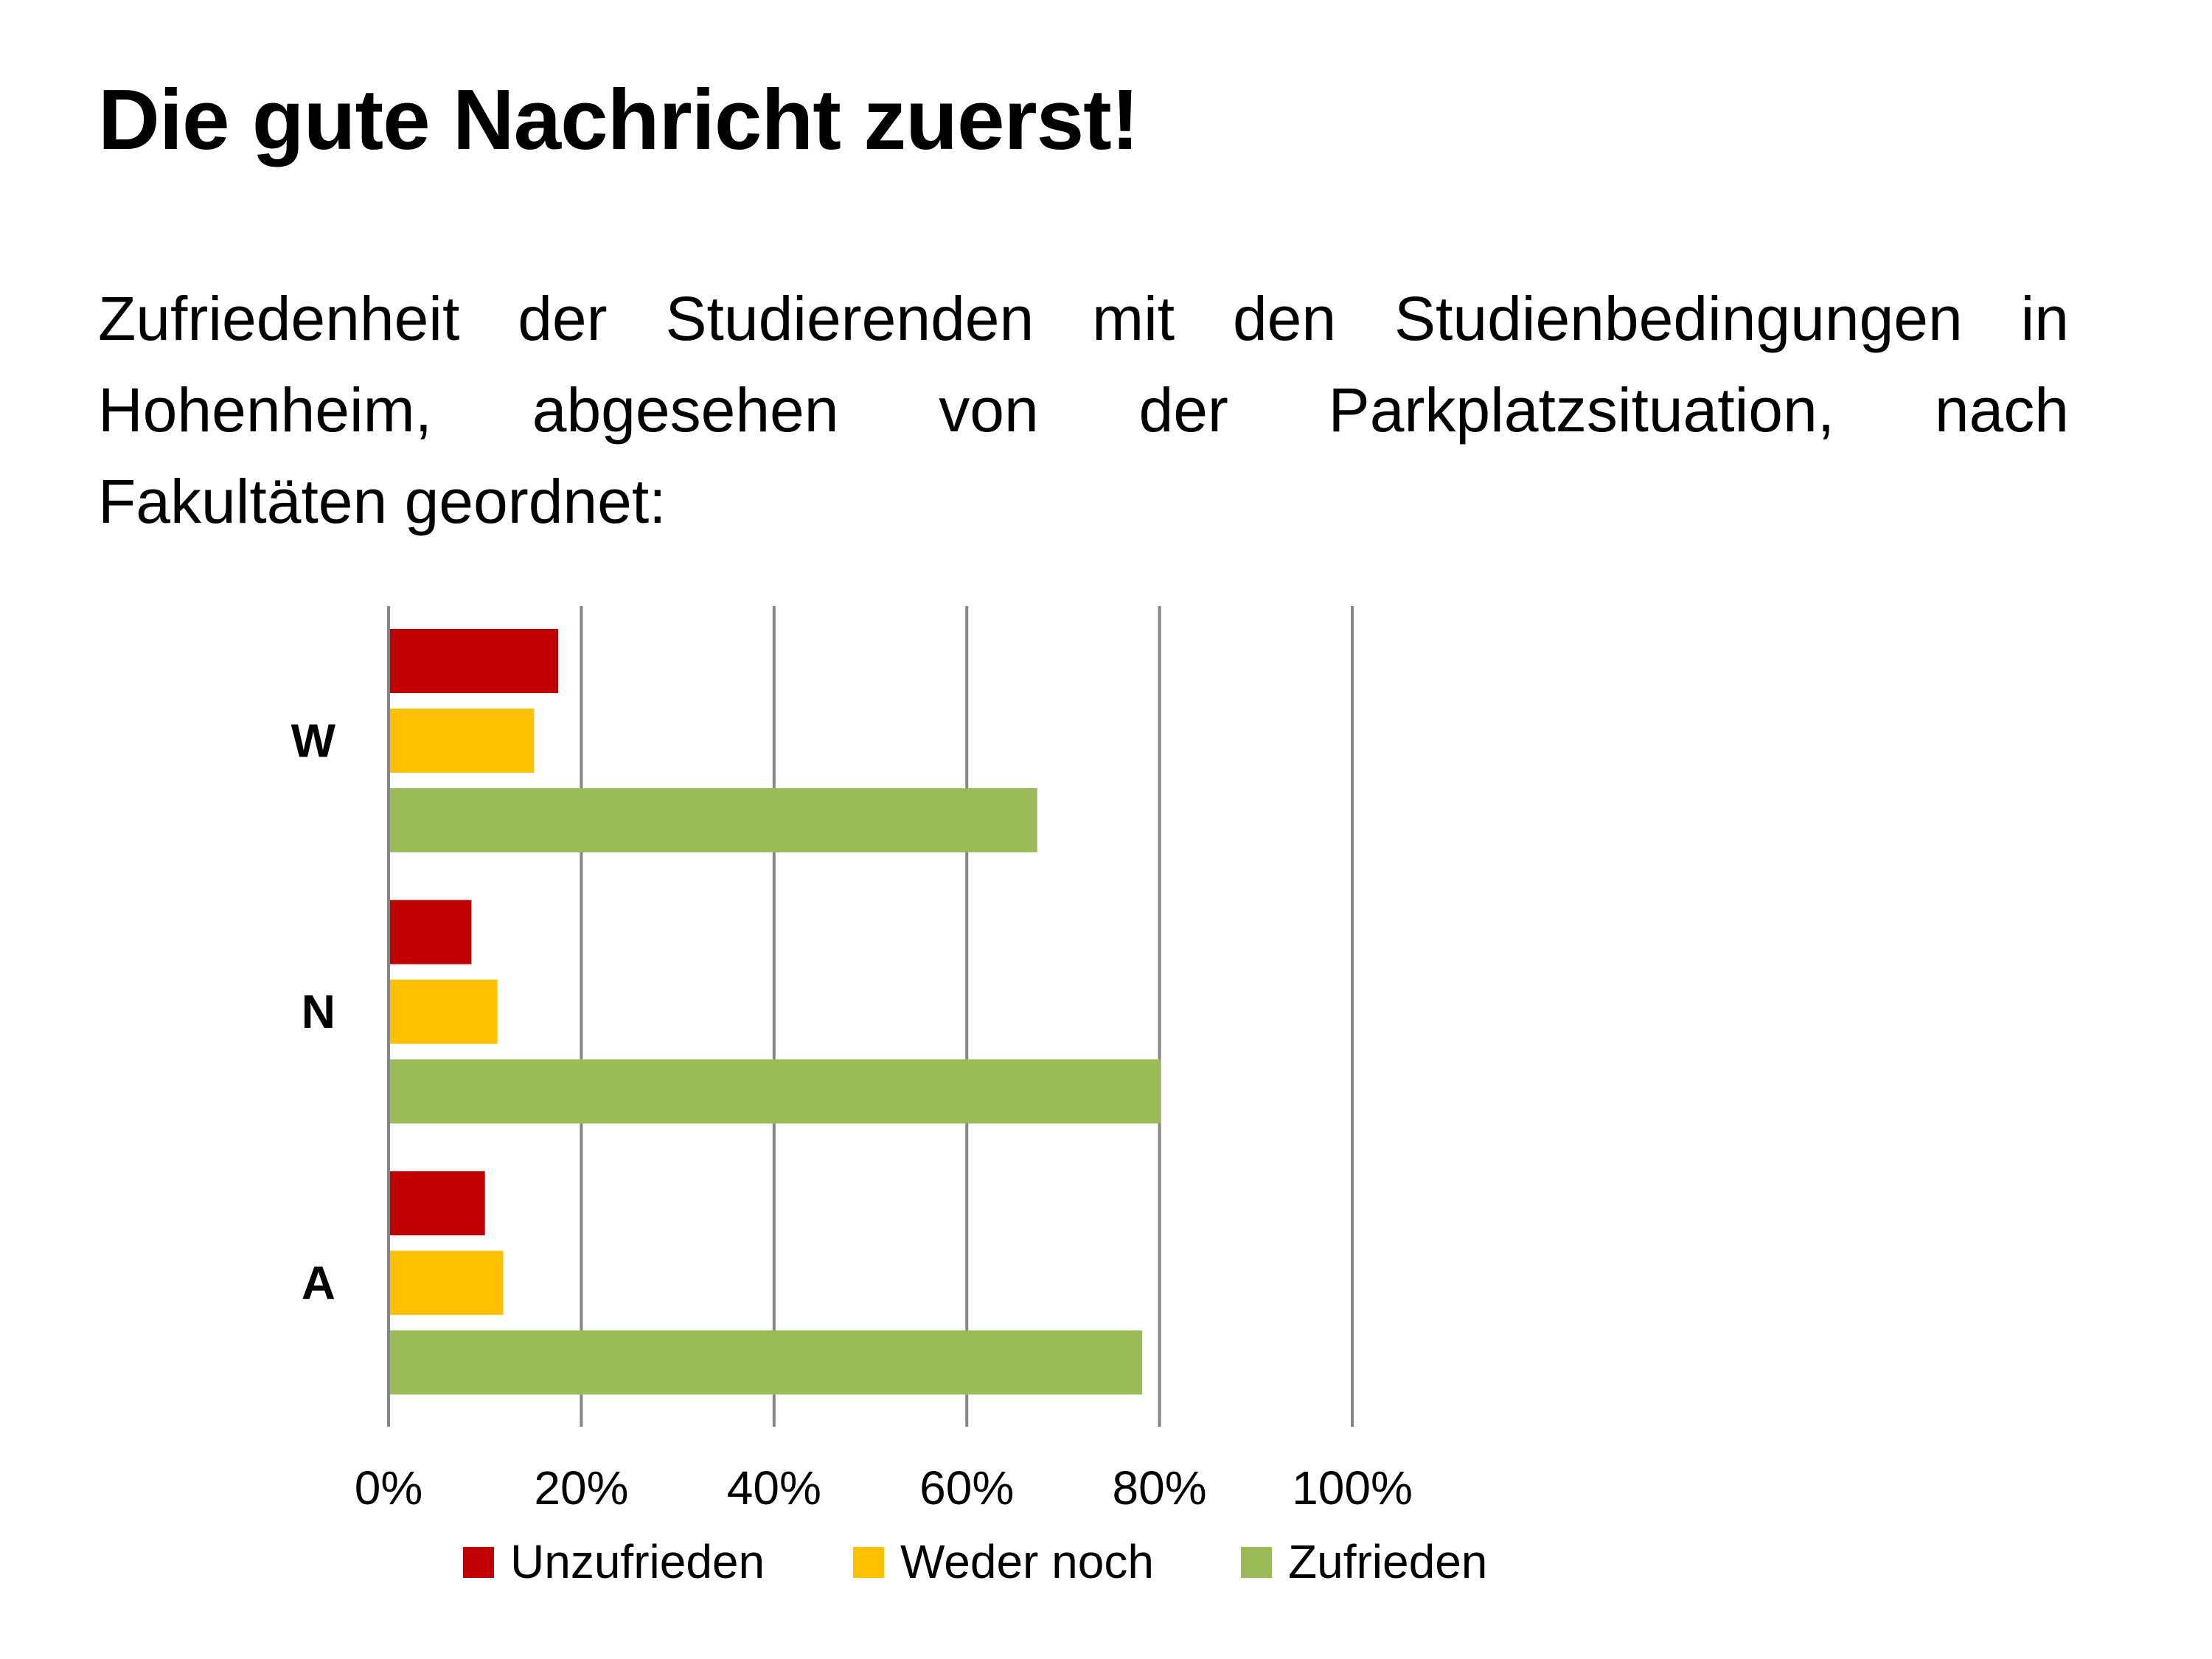 The height and width of the screenshot is (1659, 2212). Describe the element at coordinates (431, 932) in the screenshot. I see `bar-N-unzufrieden` at that location.